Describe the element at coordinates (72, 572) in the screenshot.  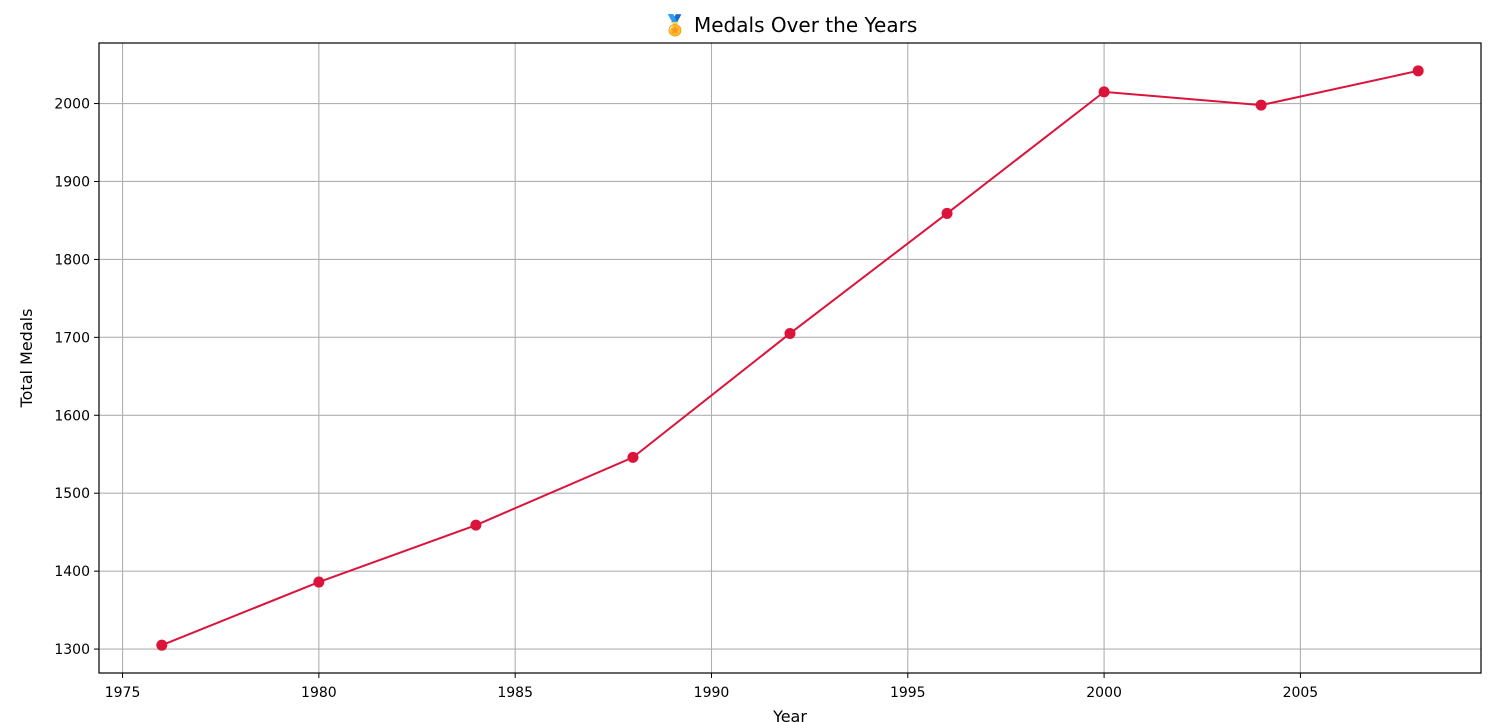
I see `y-tick-label: 1400` at that location.